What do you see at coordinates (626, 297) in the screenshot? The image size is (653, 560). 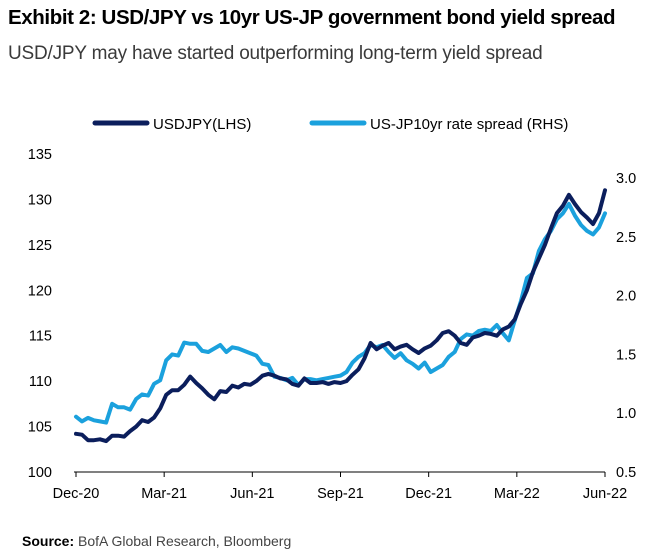 I see `y-right-tick-label: 2.0` at bounding box center [626, 297].